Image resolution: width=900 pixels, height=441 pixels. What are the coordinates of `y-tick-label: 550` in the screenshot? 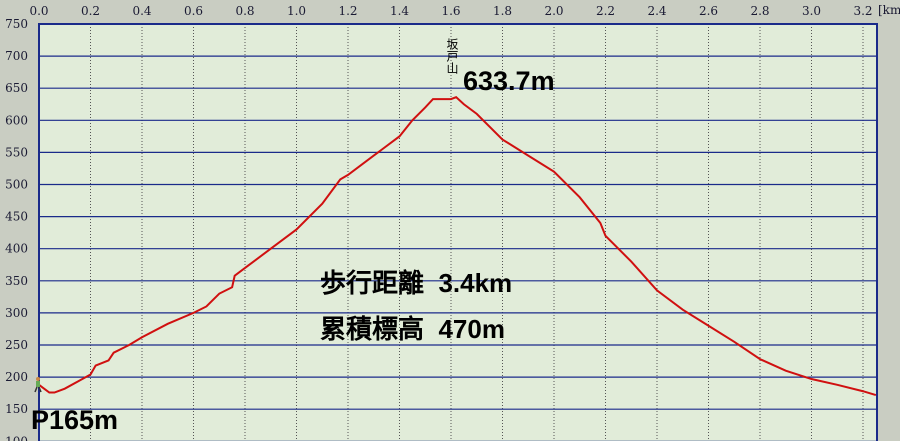 It's located at (16, 152).